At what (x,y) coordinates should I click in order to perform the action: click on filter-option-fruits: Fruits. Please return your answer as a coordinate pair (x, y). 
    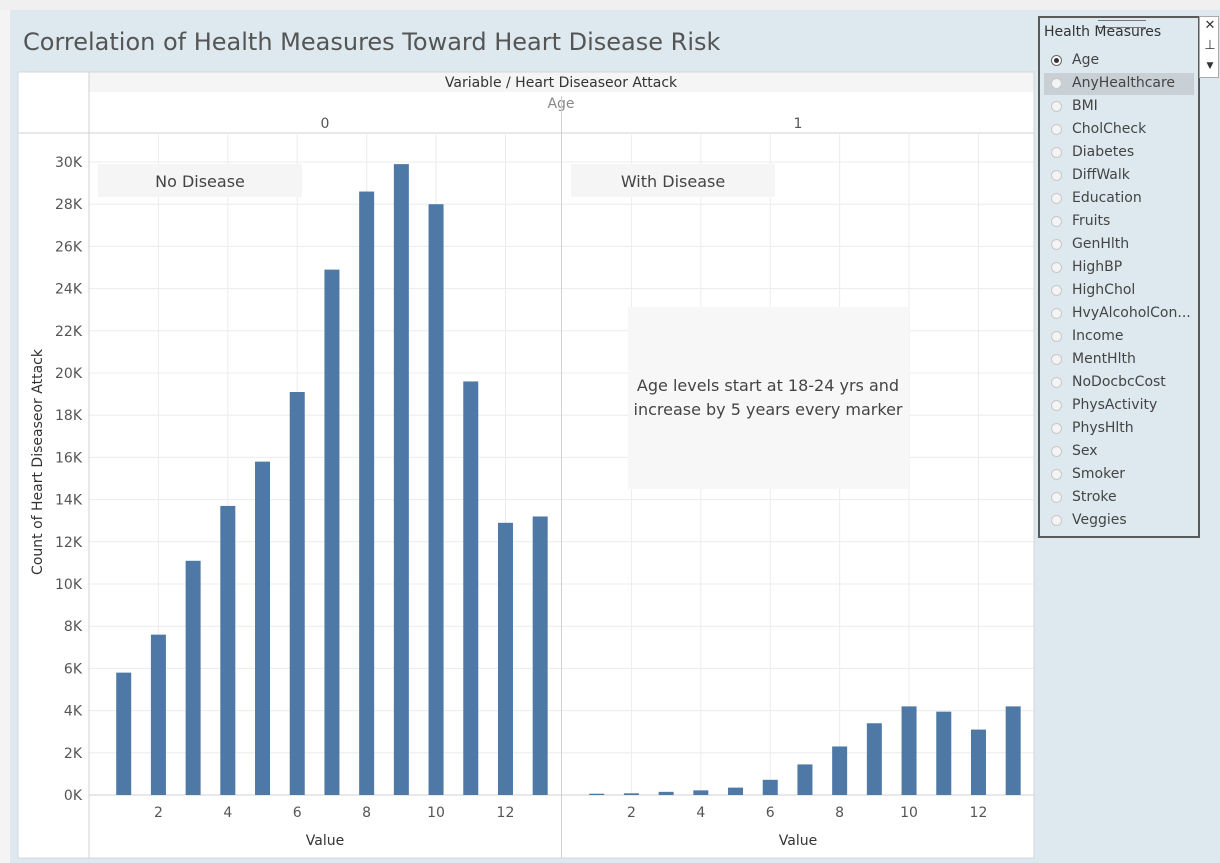
    Looking at the image, I should click on (1119, 222).